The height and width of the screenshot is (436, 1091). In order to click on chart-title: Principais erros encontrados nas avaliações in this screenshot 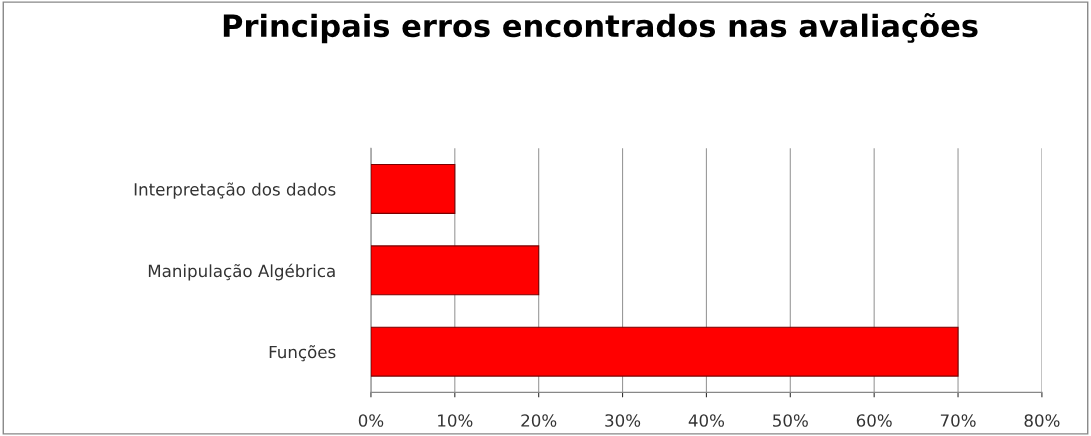, I will do `click(600, 28)`.